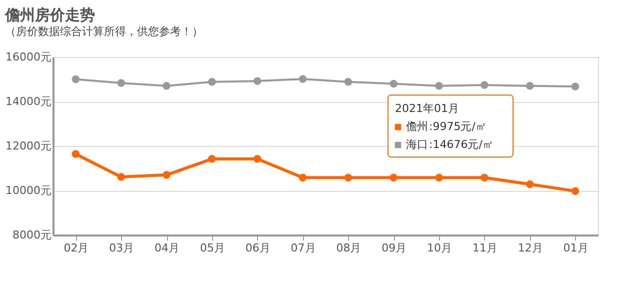 The image size is (640, 303). What do you see at coordinates (29, 101) in the screenshot?
I see `y-tick-label: 14000元` at bounding box center [29, 101].